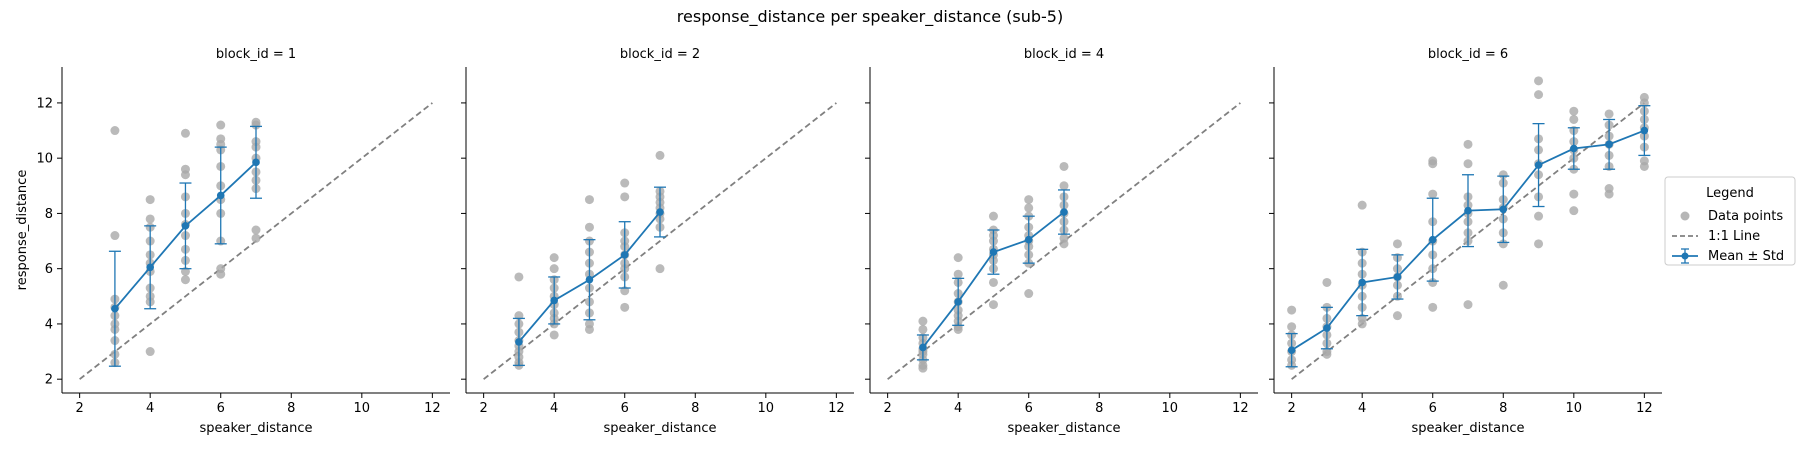 The height and width of the screenshot is (450, 1800). I want to click on legend-identity-line-label: 1:1 Line, so click(1734, 236).